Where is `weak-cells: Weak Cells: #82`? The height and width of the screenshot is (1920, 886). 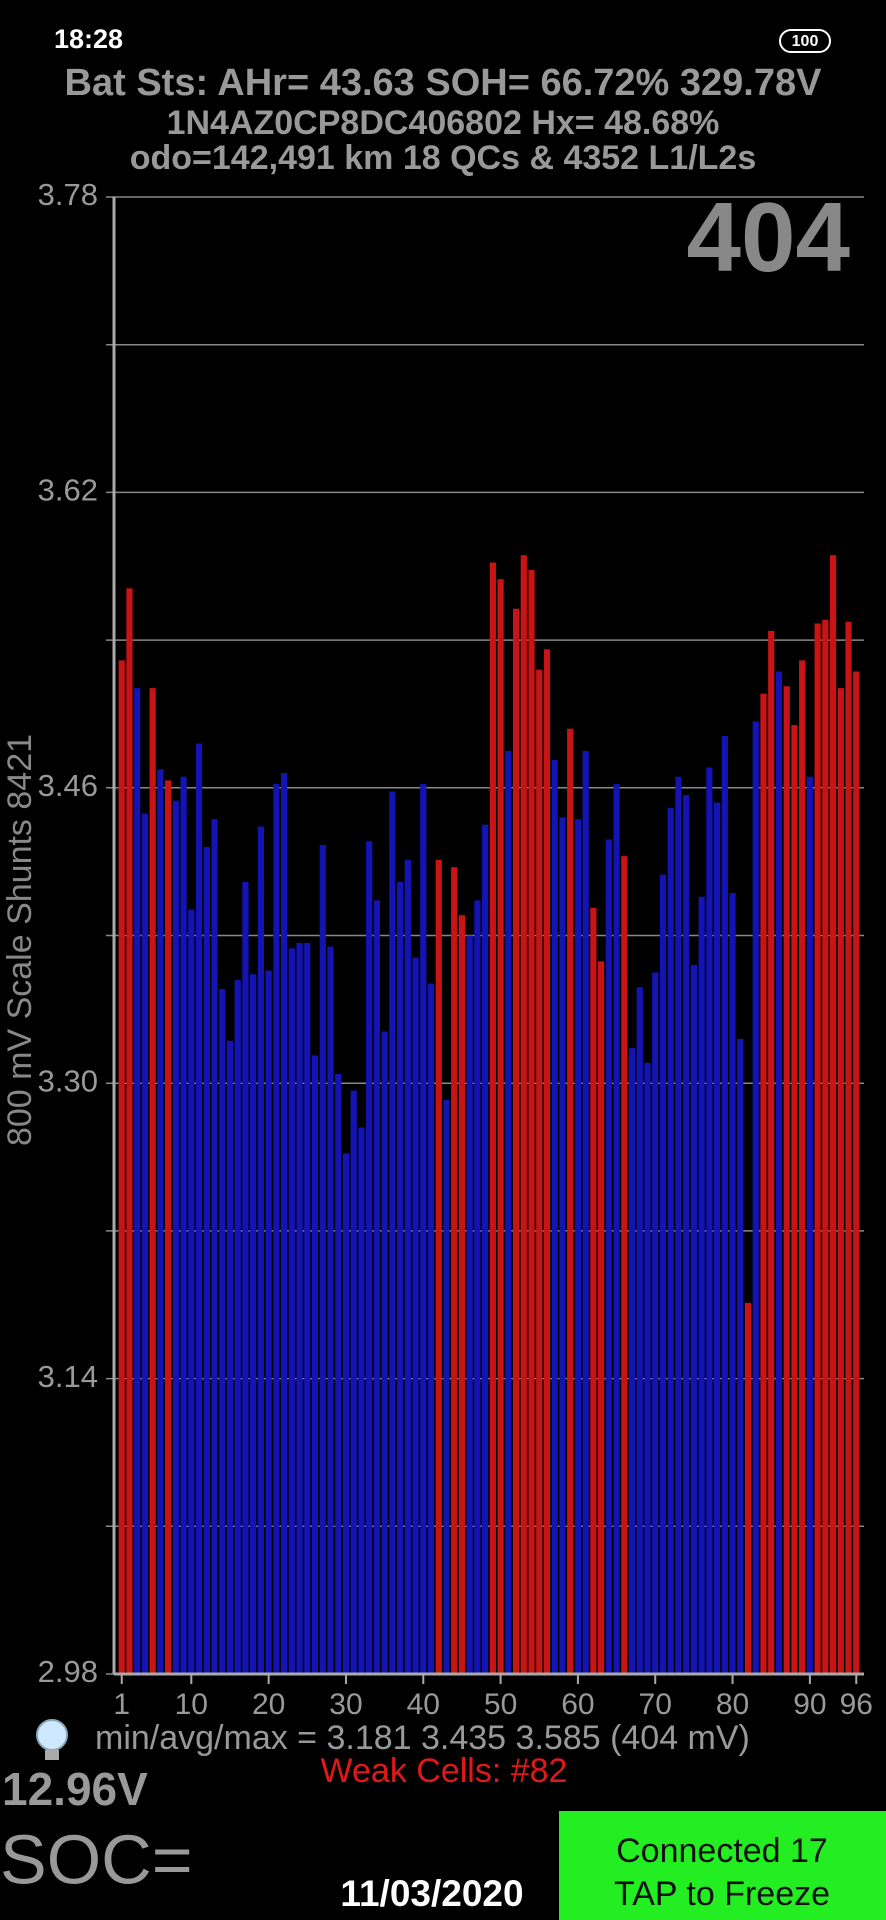
weak-cells: Weak Cells: #82 is located at coordinates (444, 1771).